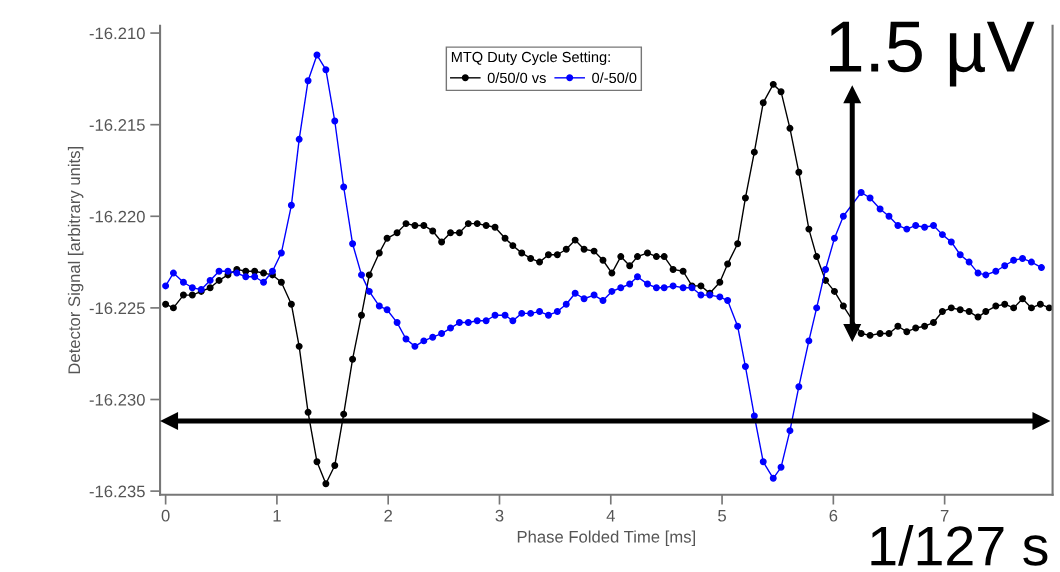  What do you see at coordinates (606, 538) in the screenshot?
I see `x-axis-title: Phase Folded Time [ms]` at bounding box center [606, 538].